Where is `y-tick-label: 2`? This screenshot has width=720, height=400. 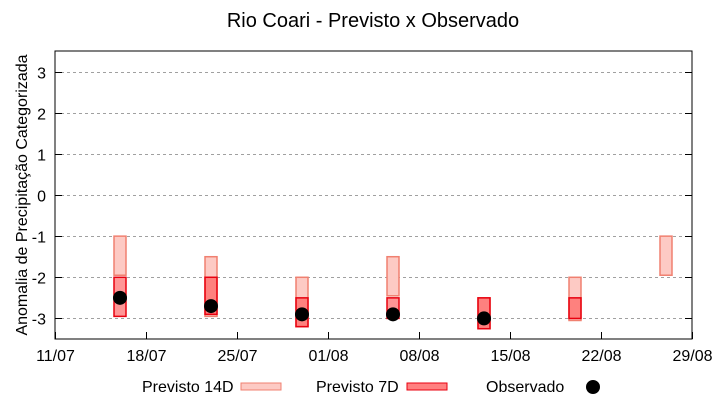 y-tick-label: 2 is located at coordinates (41, 115).